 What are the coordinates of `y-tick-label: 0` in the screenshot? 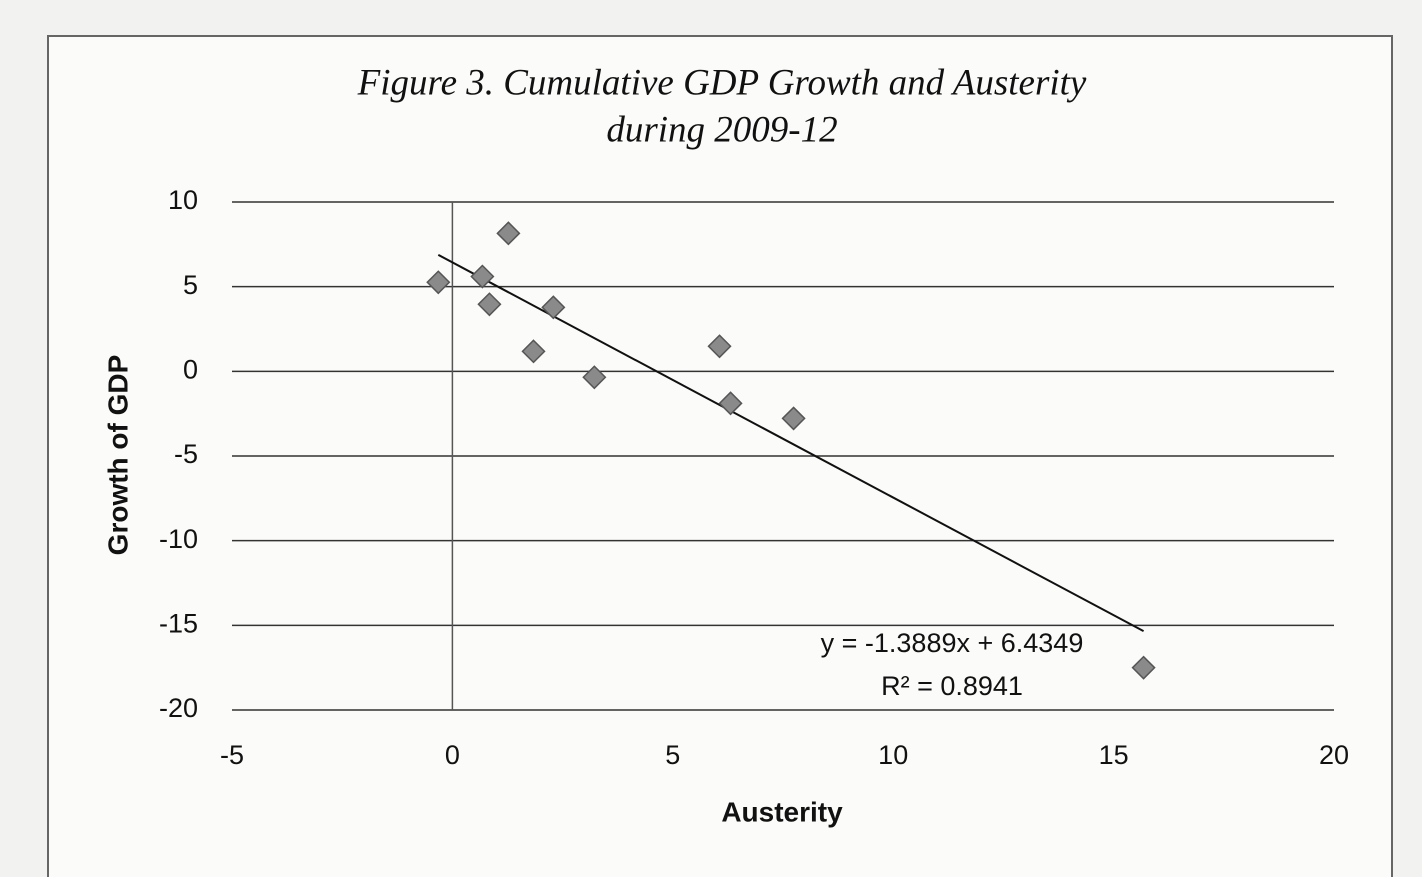 It's located at (190, 369).